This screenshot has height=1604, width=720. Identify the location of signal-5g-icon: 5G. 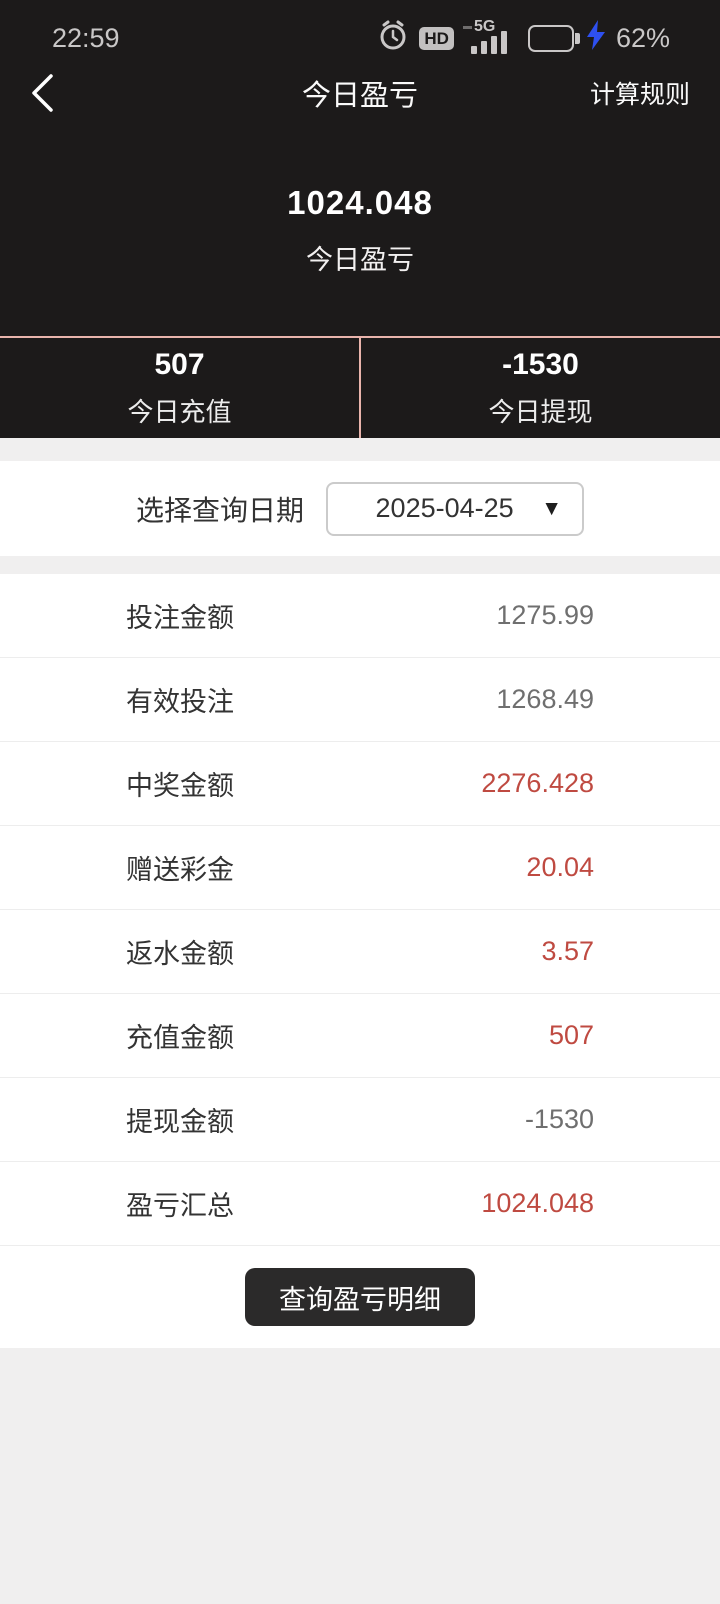
(489, 37).